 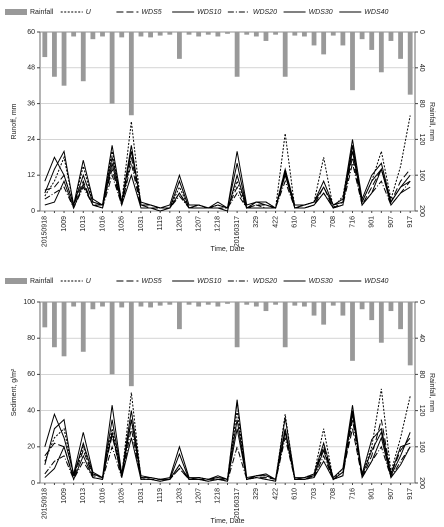 What do you see at coordinates (141, 224) in the screenshot?
I see `x-tick-label: 1031` at bounding box center [141, 224].